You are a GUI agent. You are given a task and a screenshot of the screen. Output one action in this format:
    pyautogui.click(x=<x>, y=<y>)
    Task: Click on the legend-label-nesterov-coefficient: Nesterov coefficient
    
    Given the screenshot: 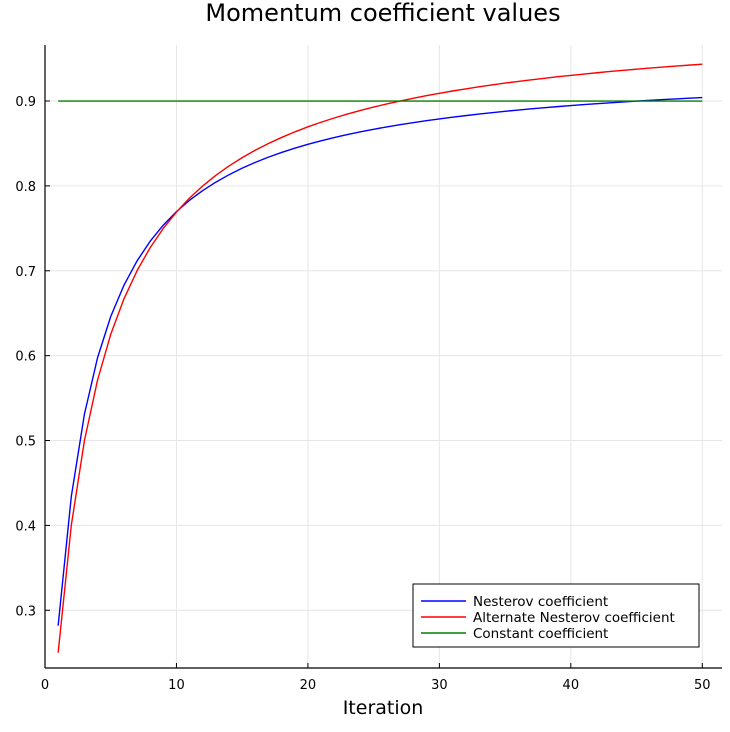 What is the action you would take?
    pyautogui.click(x=540, y=602)
    